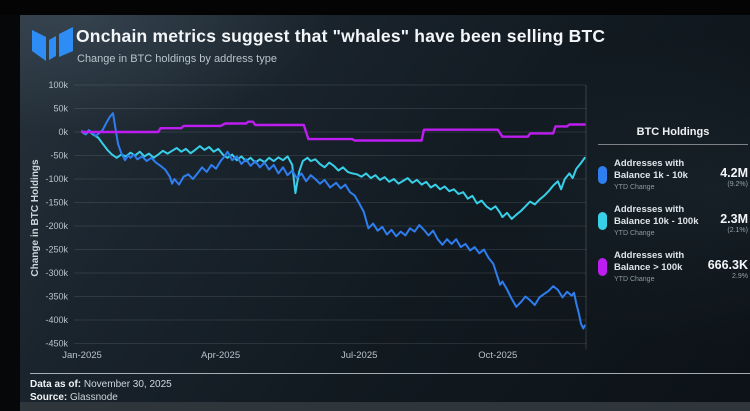 The image size is (750, 411). Describe the element at coordinates (602, 267) in the screenshot. I see `legend-swatch-magenta` at that location.